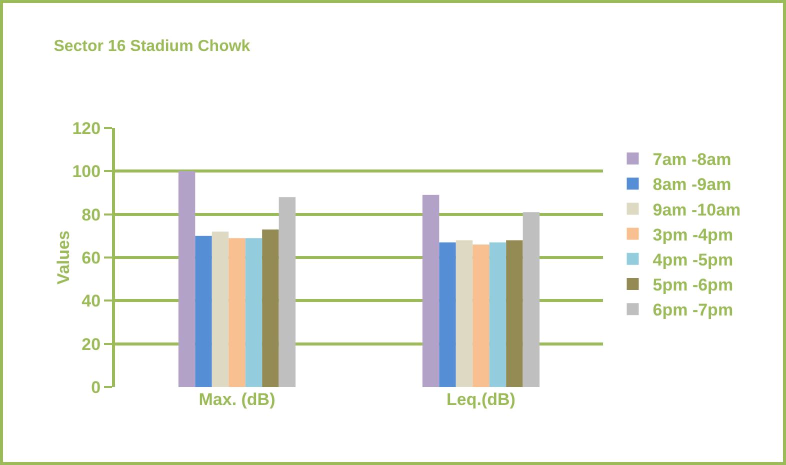  What do you see at coordinates (696, 210) in the screenshot?
I see `legend-label: 9am -10am` at bounding box center [696, 210].